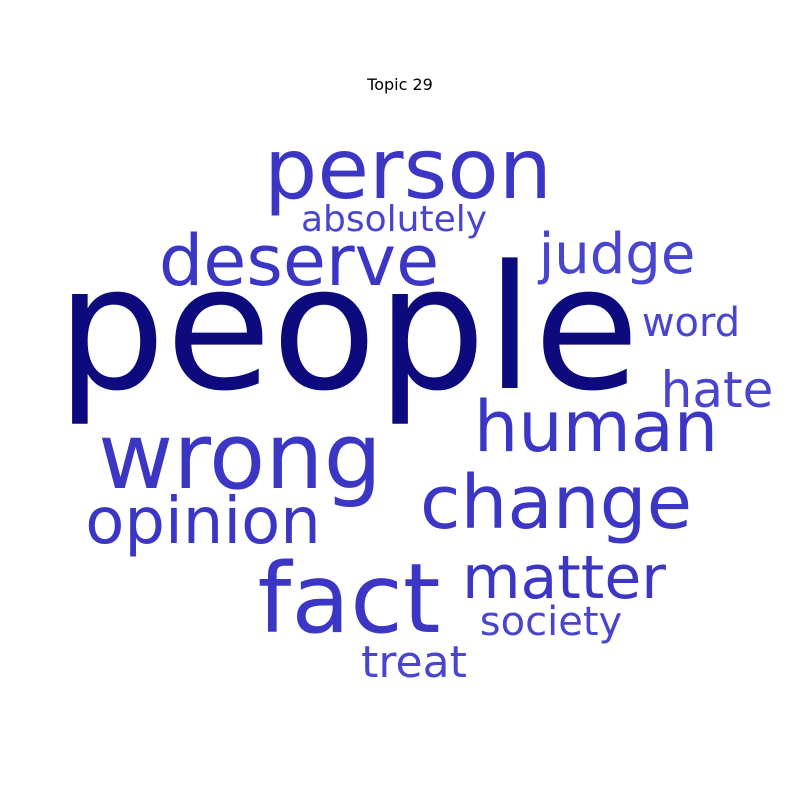 The image size is (800, 800). What do you see at coordinates (203, 522) in the screenshot?
I see `word-opinion: opinion` at bounding box center [203, 522].